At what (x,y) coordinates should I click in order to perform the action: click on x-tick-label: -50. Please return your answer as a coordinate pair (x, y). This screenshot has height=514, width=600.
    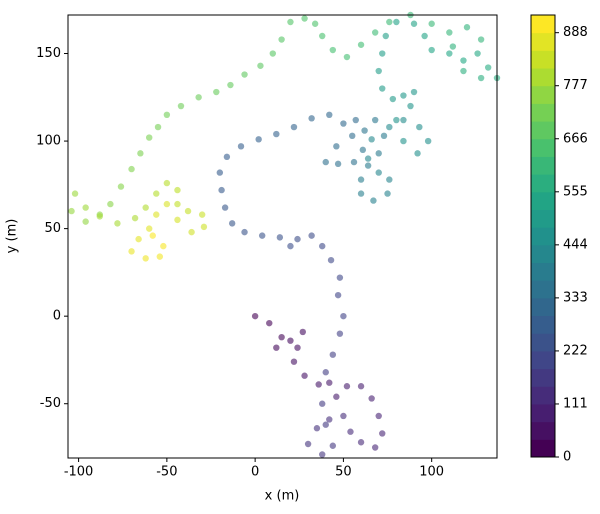
    Looking at the image, I should click on (166, 472).